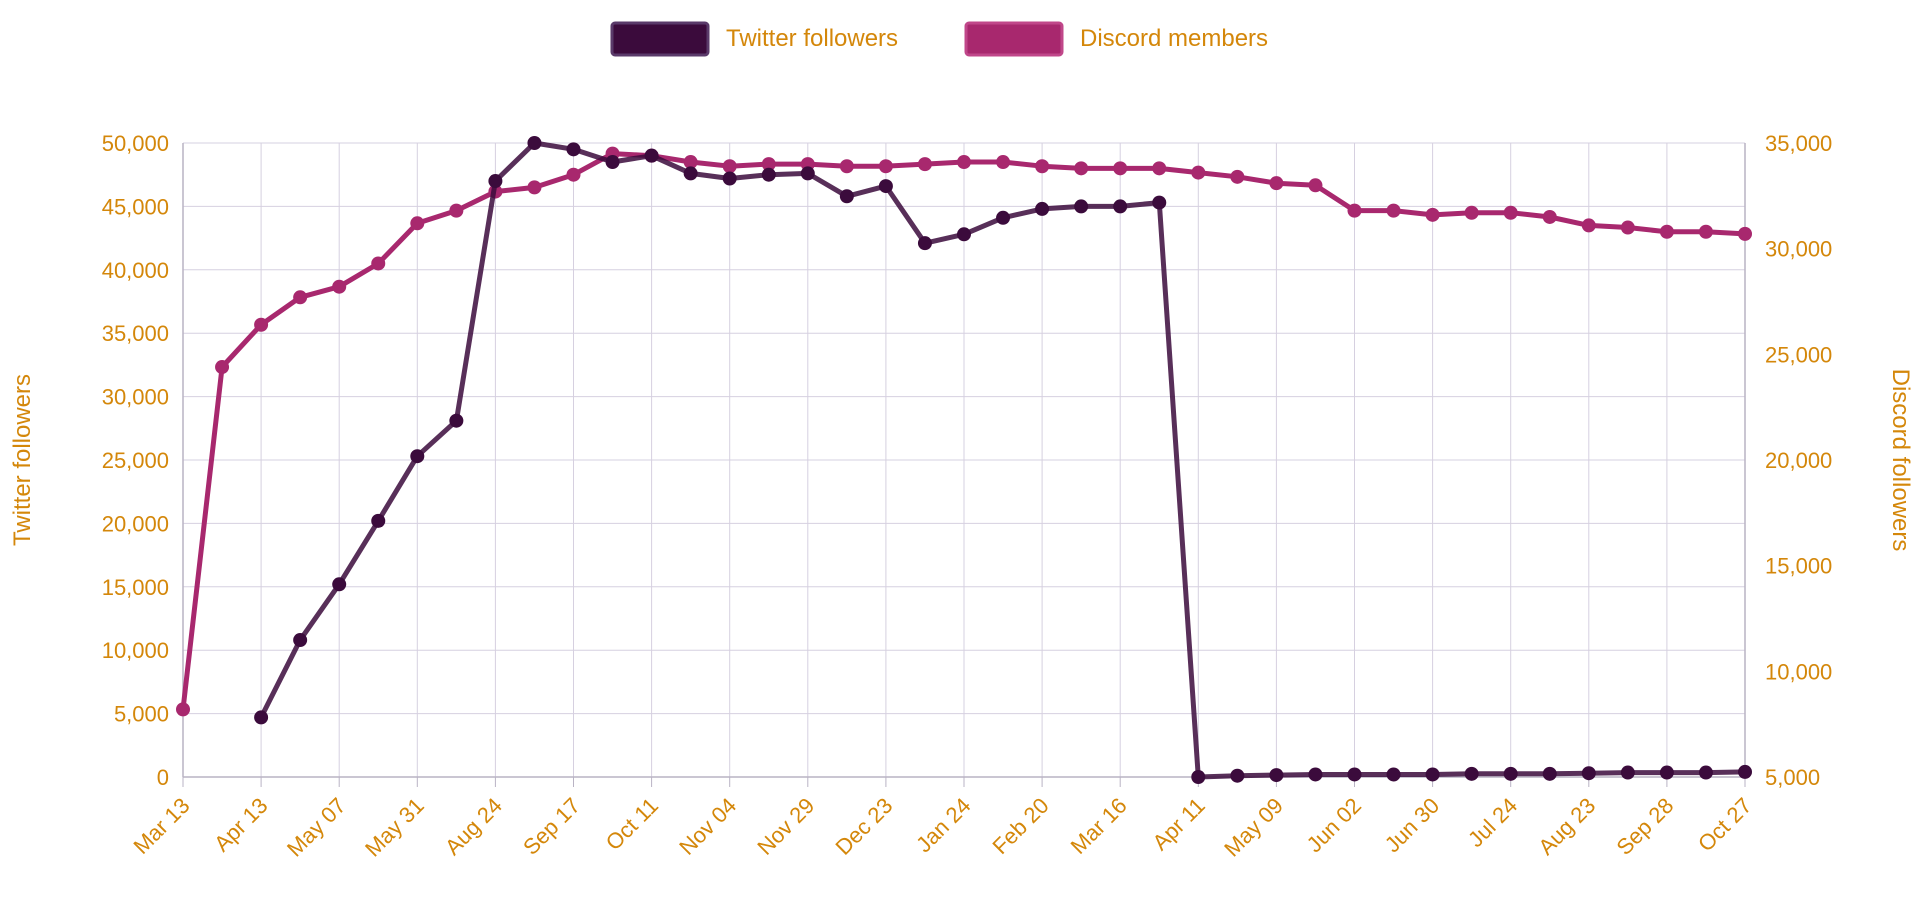  I want to click on x-tick-label: Oct 11, so click(632, 824).